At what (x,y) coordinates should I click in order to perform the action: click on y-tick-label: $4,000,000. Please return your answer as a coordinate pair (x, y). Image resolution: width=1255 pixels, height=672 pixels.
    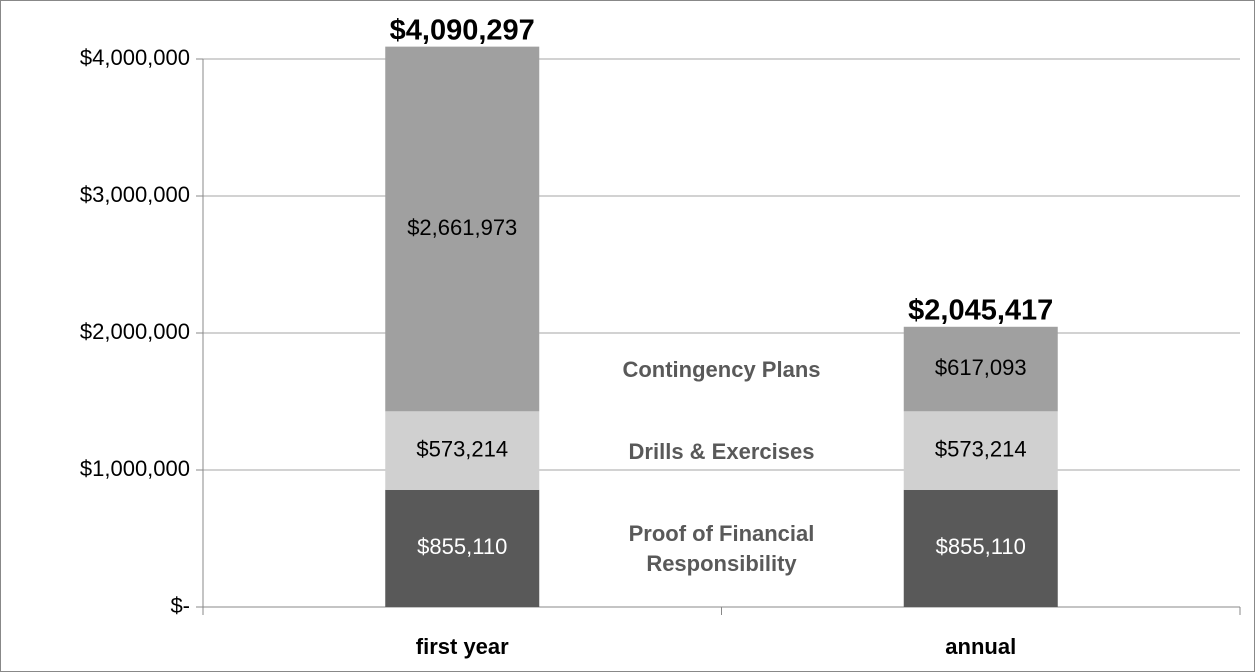
    Looking at the image, I should click on (135, 57).